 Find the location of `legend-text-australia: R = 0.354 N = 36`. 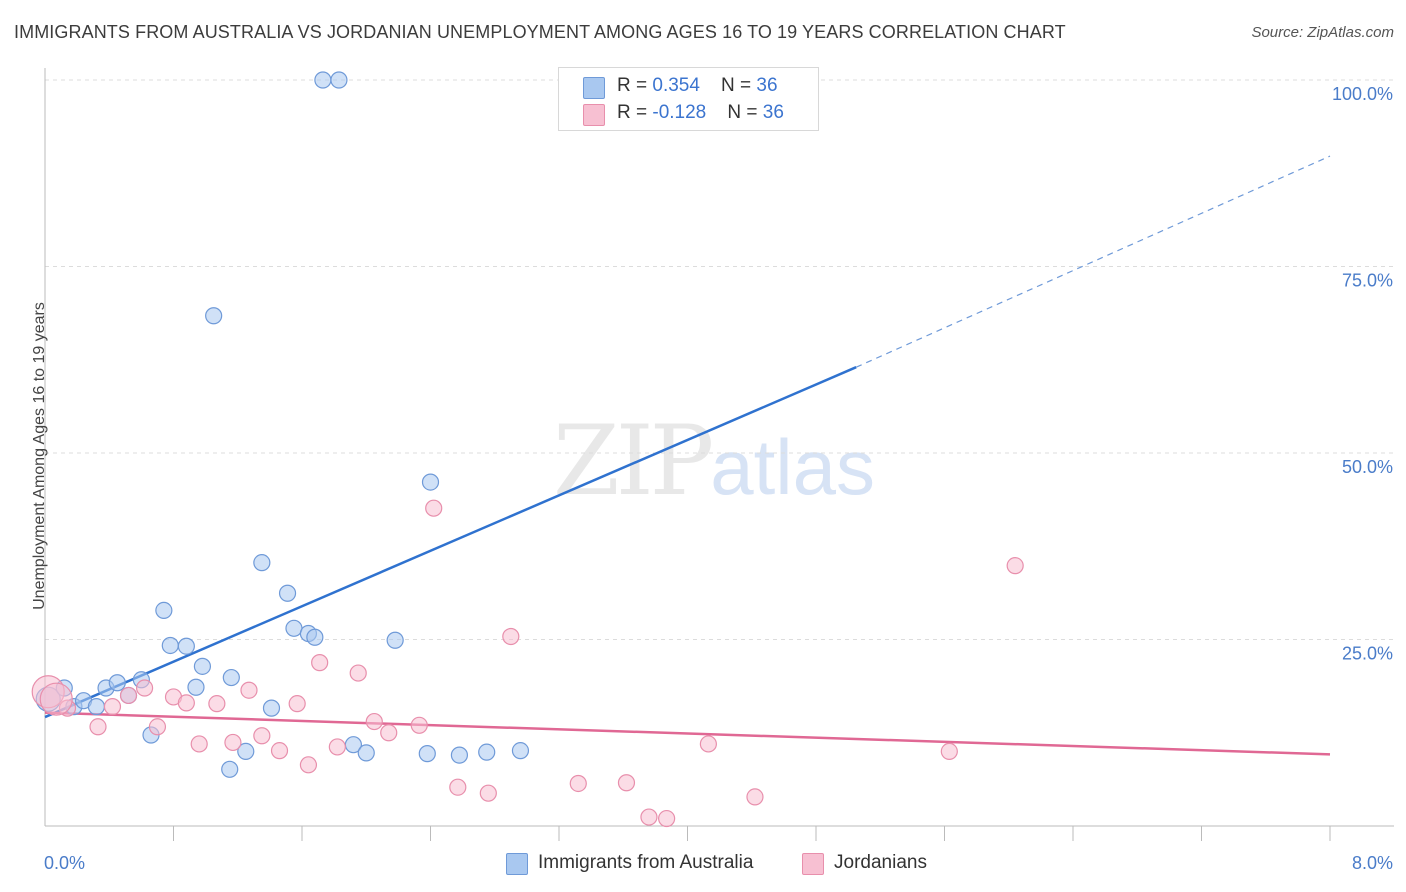

legend-text-australia: R = 0.354 N = 36 is located at coordinates (697, 85).